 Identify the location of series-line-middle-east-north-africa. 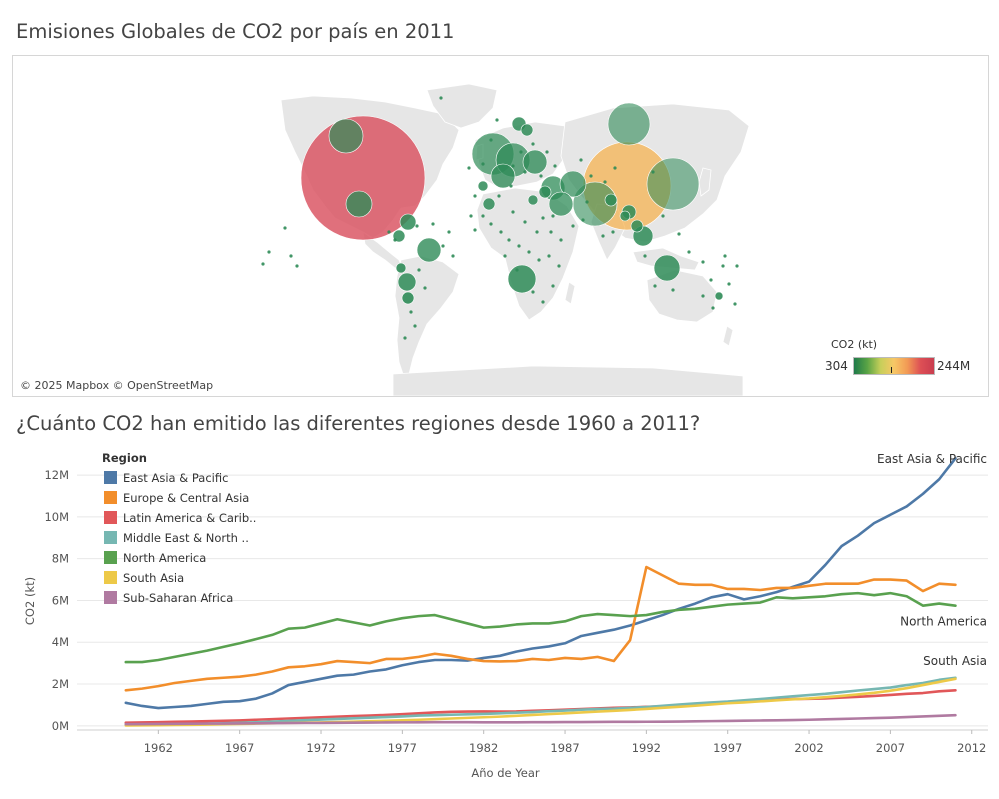
(540, 701).